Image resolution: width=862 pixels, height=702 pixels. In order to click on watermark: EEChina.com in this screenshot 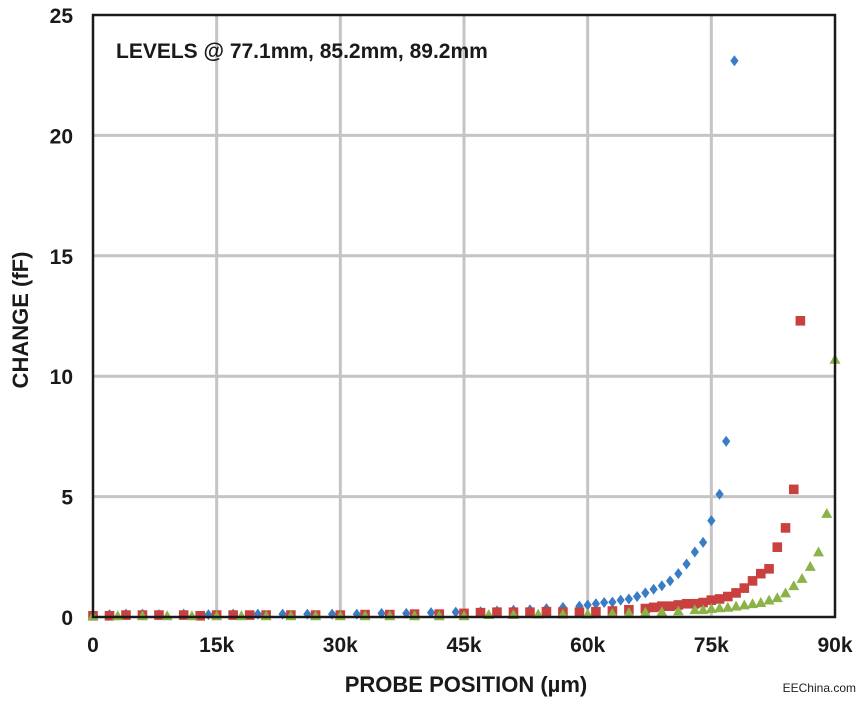, I will do `click(819, 688)`.